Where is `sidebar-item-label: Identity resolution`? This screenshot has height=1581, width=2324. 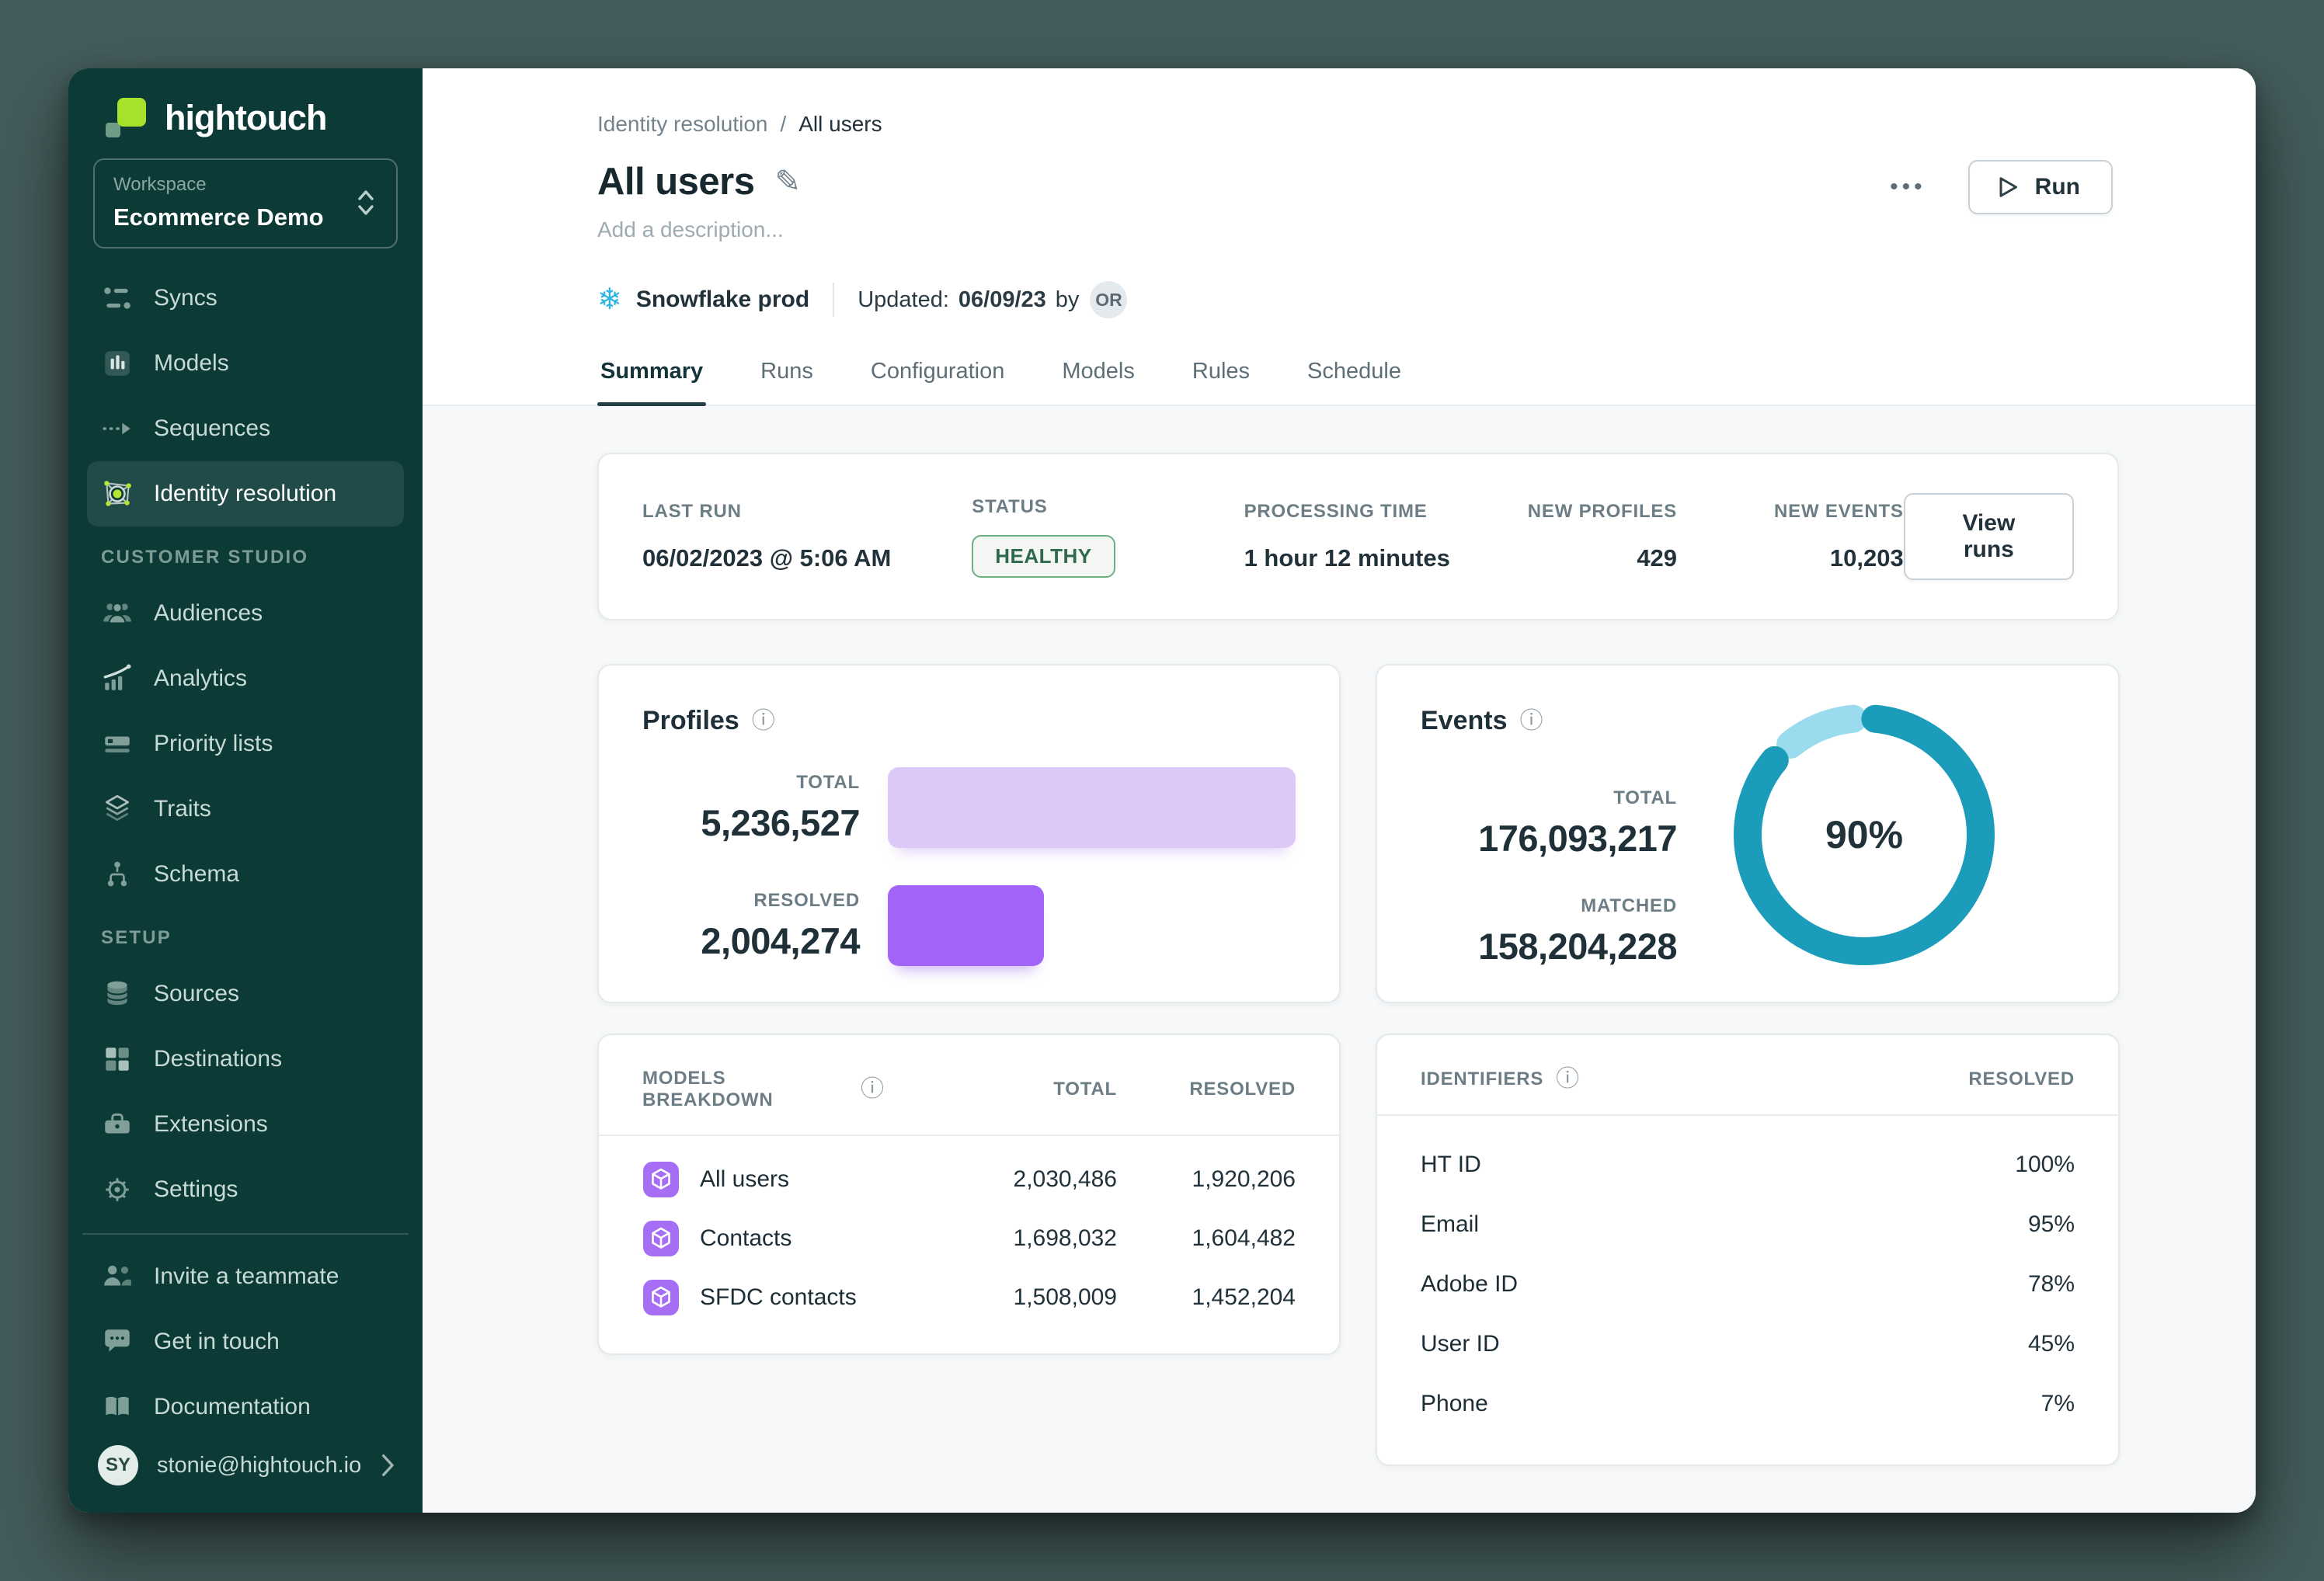 sidebar-item-label: Identity resolution is located at coordinates (245, 493).